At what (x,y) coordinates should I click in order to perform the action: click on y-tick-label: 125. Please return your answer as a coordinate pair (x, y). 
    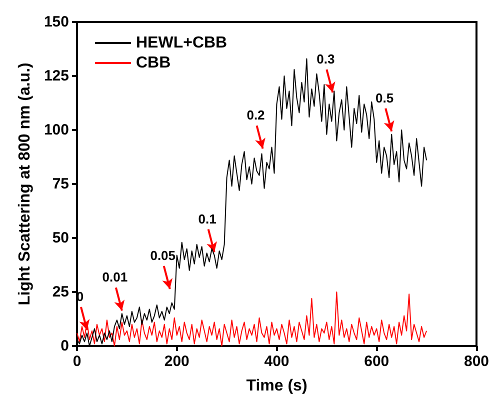
    Looking at the image, I should click on (56, 76).